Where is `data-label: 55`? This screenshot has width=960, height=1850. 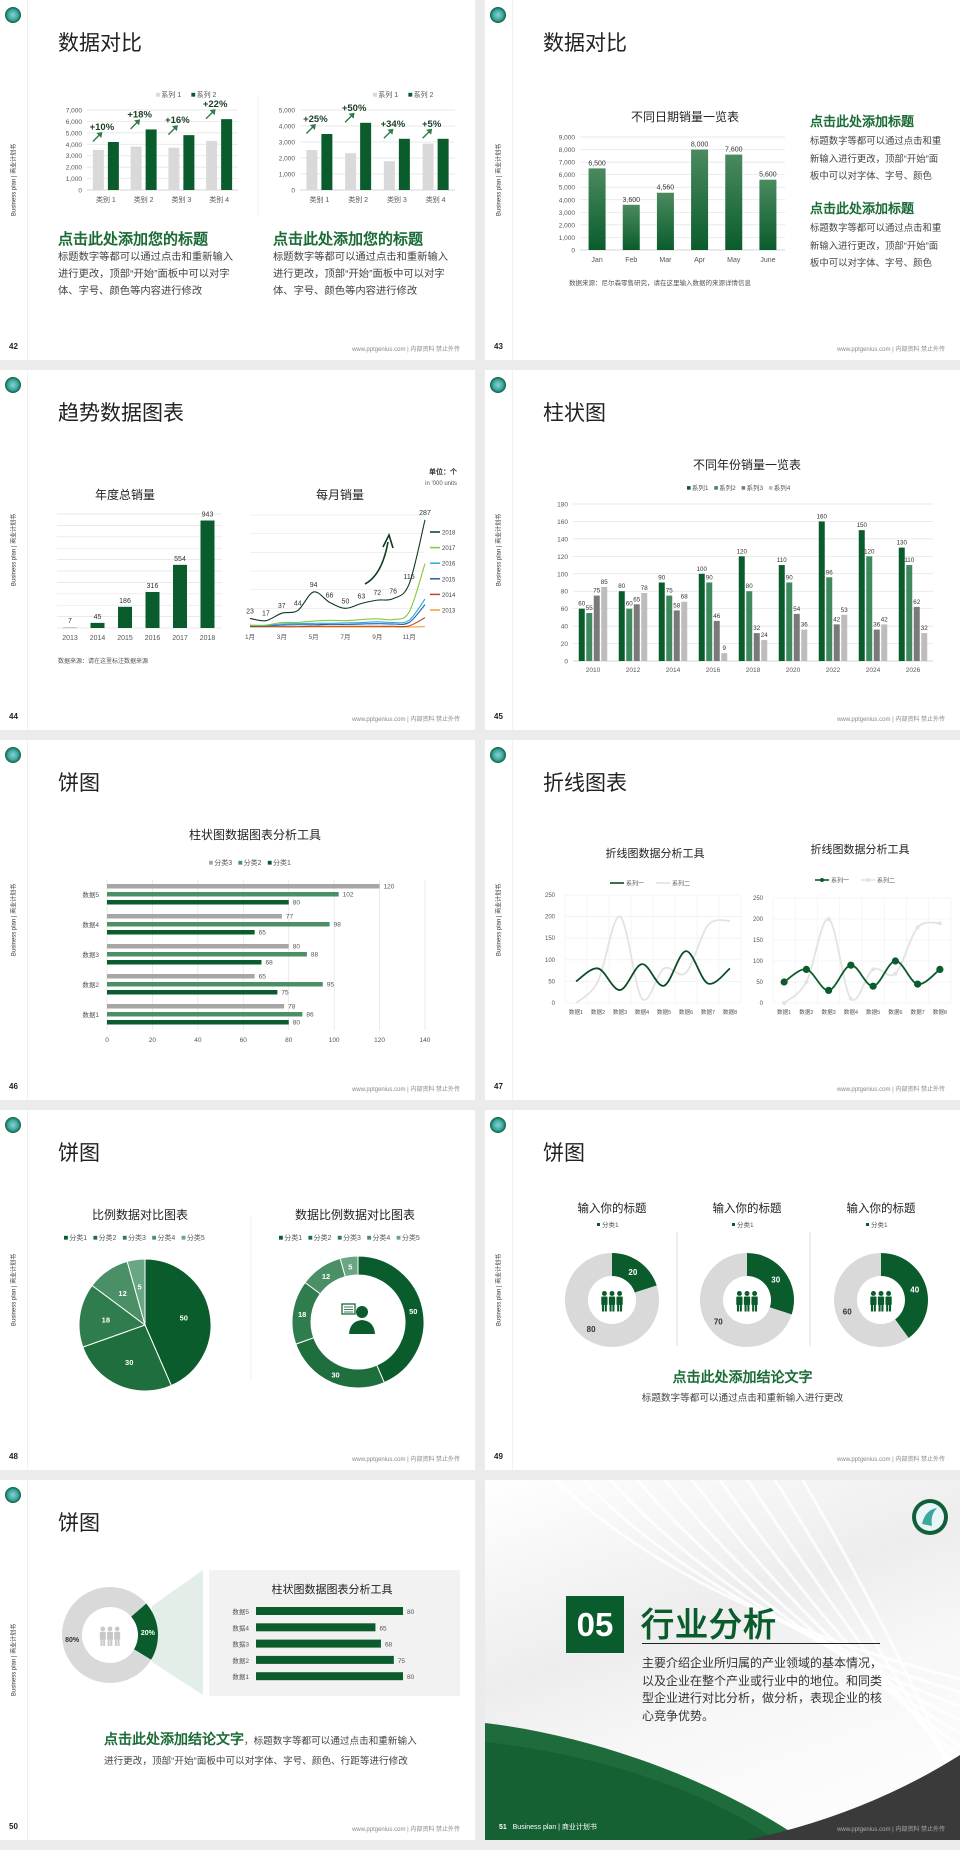
data-label: 55 is located at coordinates (589, 608).